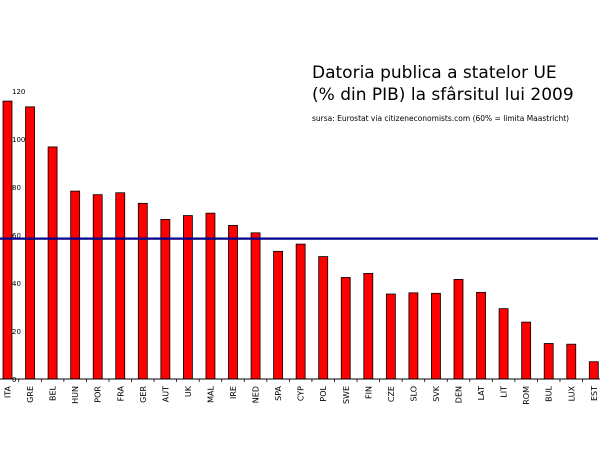 This screenshot has width=600, height=450. Describe the element at coordinates (548, 361) in the screenshot. I see `bar-bul` at that location.